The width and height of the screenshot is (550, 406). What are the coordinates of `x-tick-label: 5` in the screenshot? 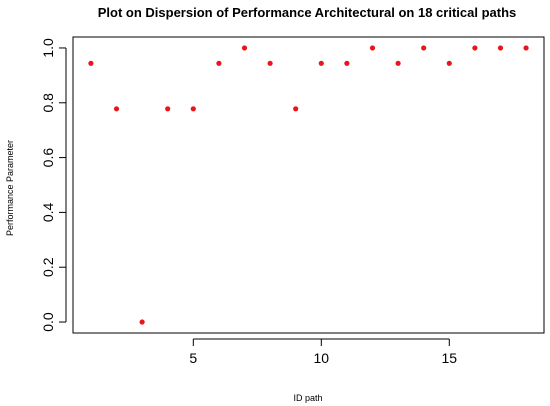 It's located at (193, 358).